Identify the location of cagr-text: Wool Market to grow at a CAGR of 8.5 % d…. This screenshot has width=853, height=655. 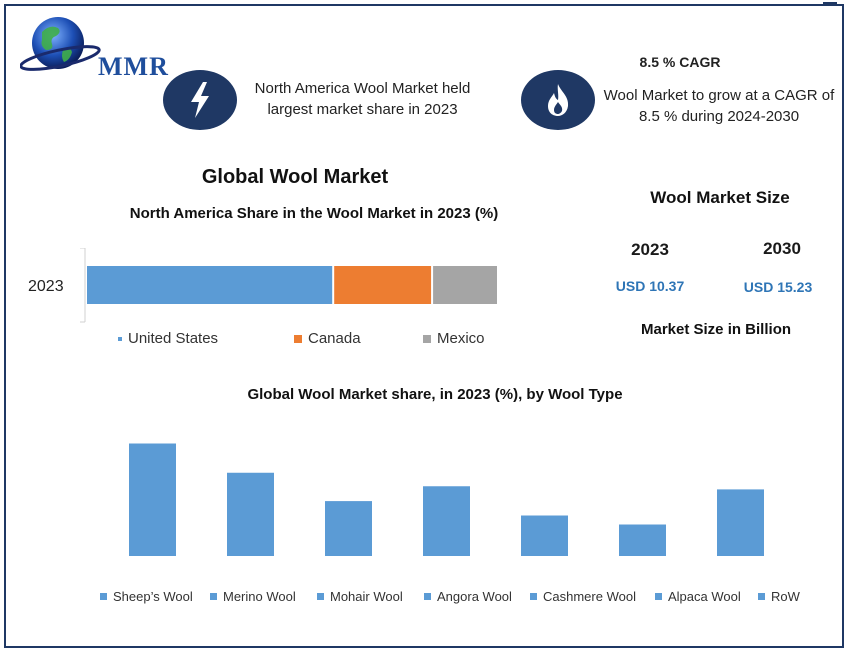
(719, 106).